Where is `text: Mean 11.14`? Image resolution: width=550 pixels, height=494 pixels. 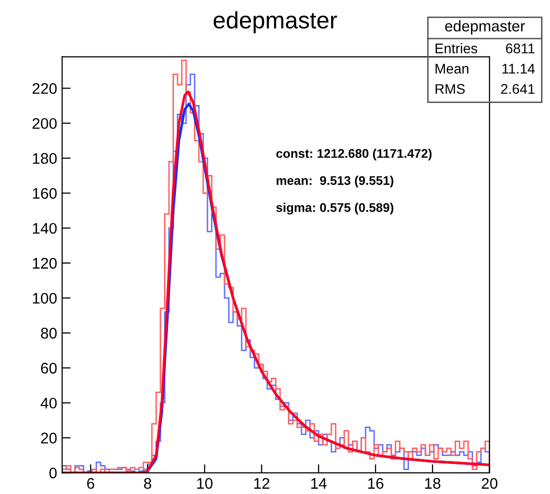 text: Mean 11.14 is located at coordinates (485, 69).